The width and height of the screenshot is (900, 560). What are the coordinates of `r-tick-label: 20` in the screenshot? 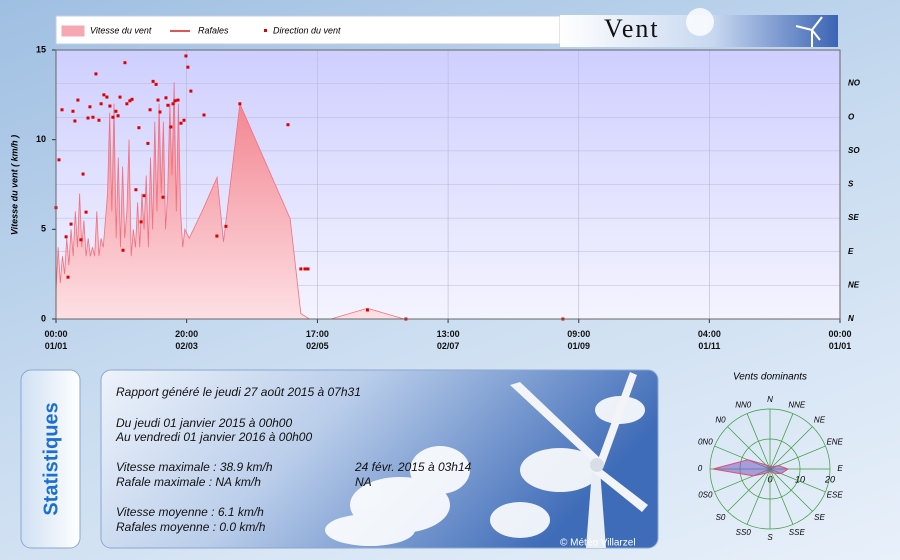 It's located at (829, 479).